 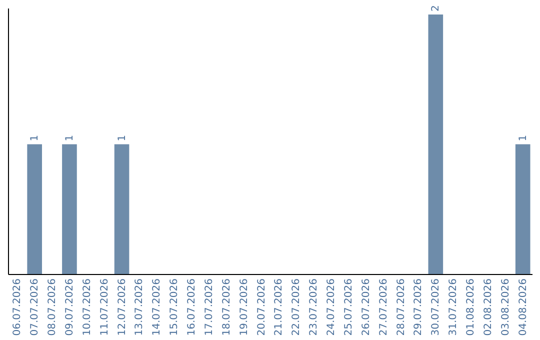 I want to click on x-tick-label: 16.07.2026, so click(x=192, y=307).